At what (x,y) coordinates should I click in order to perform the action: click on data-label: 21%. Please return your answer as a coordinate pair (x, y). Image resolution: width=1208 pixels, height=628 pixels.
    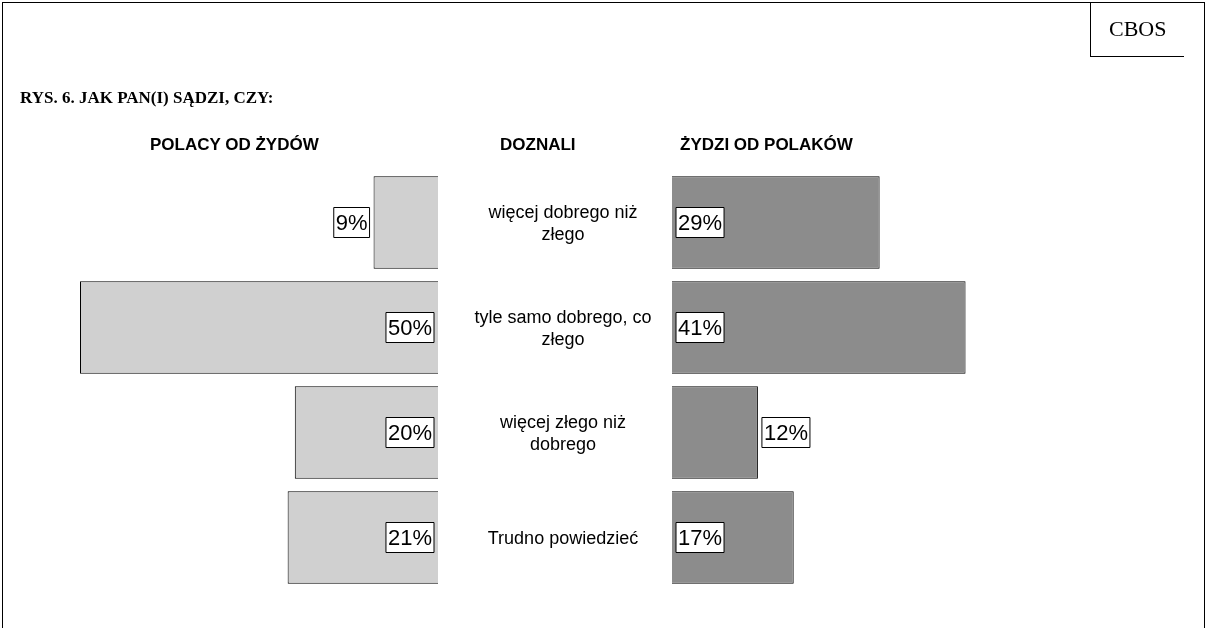
    Looking at the image, I should click on (410, 537).